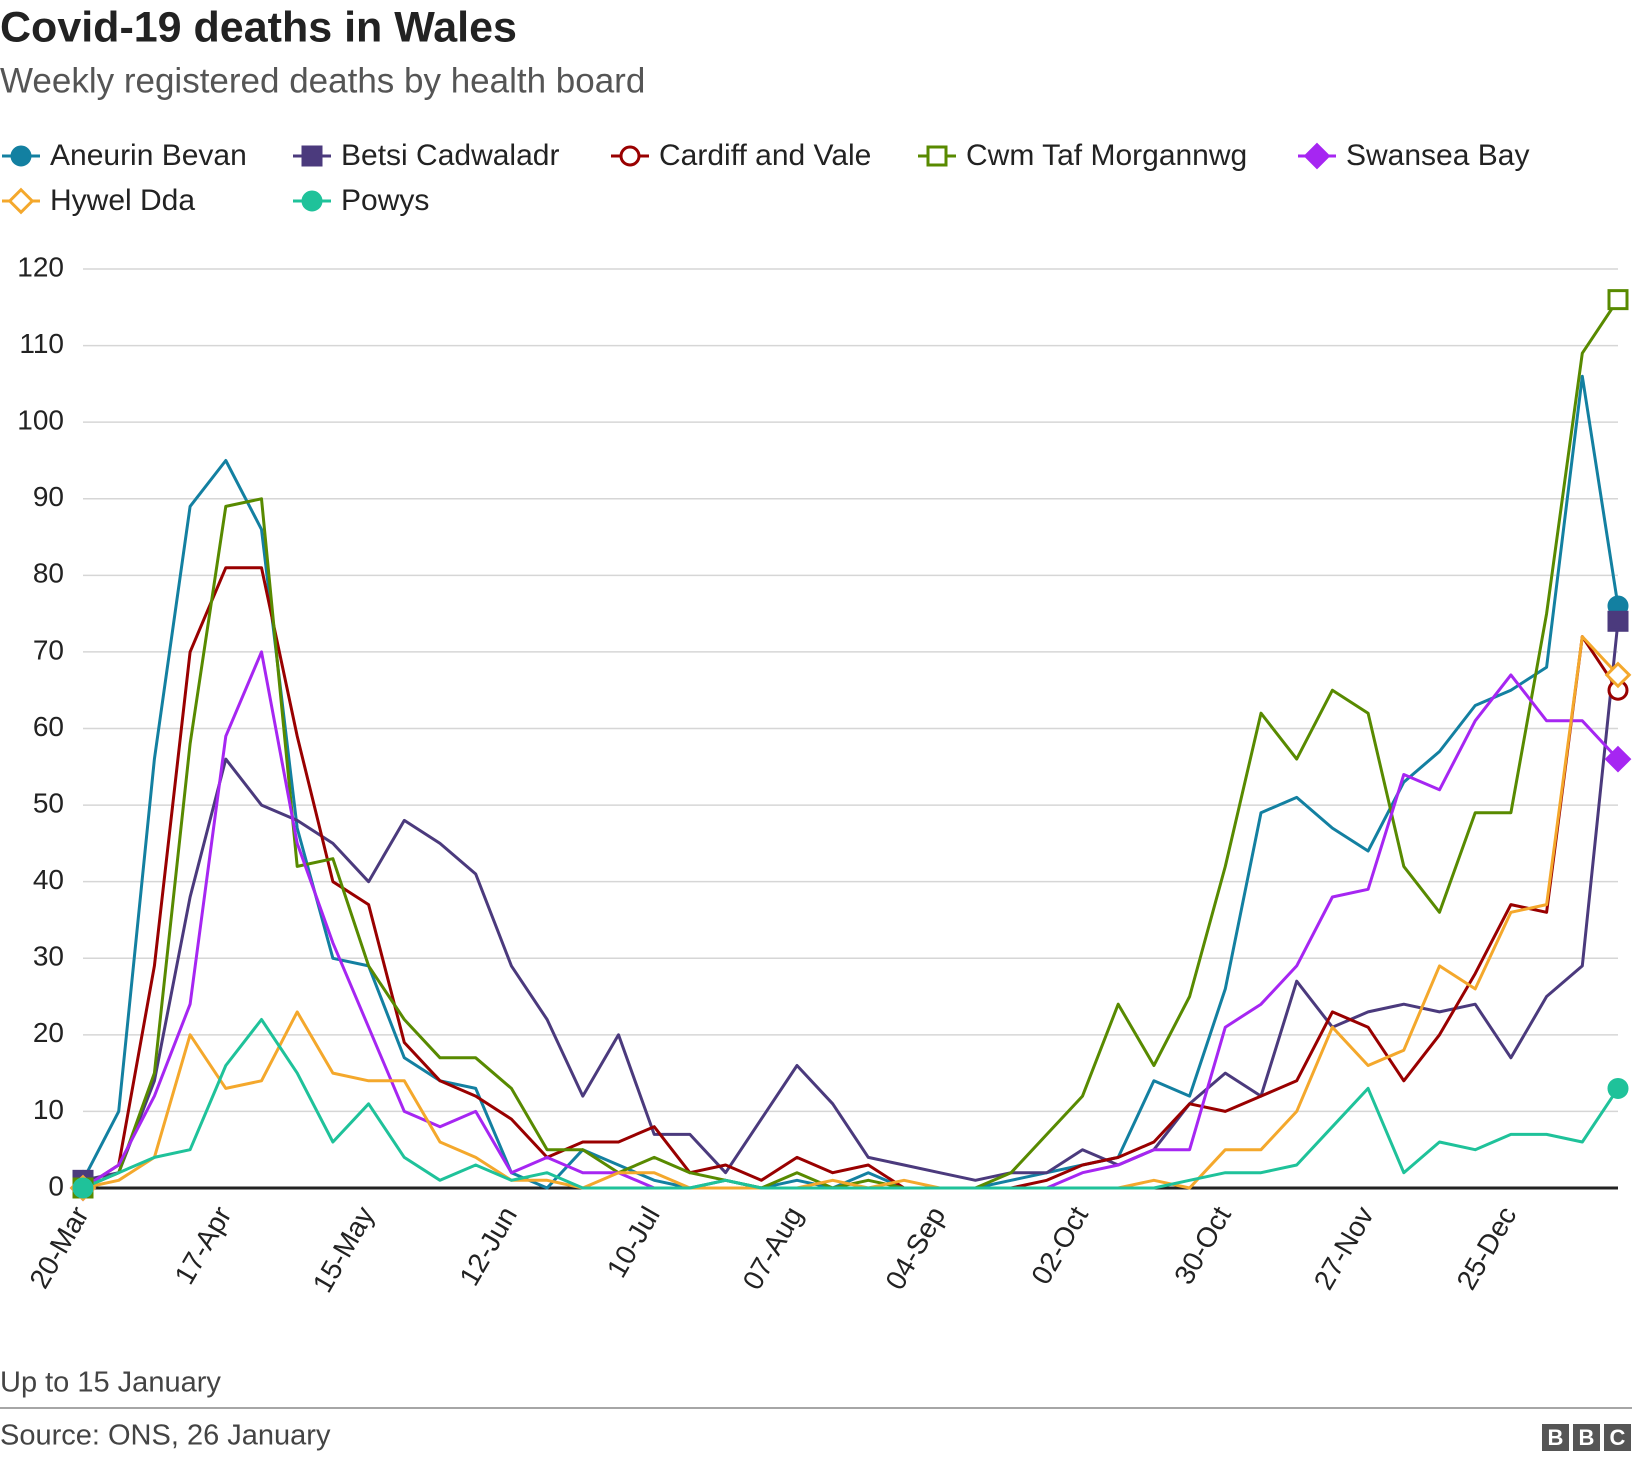 This screenshot has width=1632, height=1462. What do you see at coordinates (915, 1248) in the screenshot?
I see `x-tick-label: 04-Sep` at bounding box center [915, 1248].